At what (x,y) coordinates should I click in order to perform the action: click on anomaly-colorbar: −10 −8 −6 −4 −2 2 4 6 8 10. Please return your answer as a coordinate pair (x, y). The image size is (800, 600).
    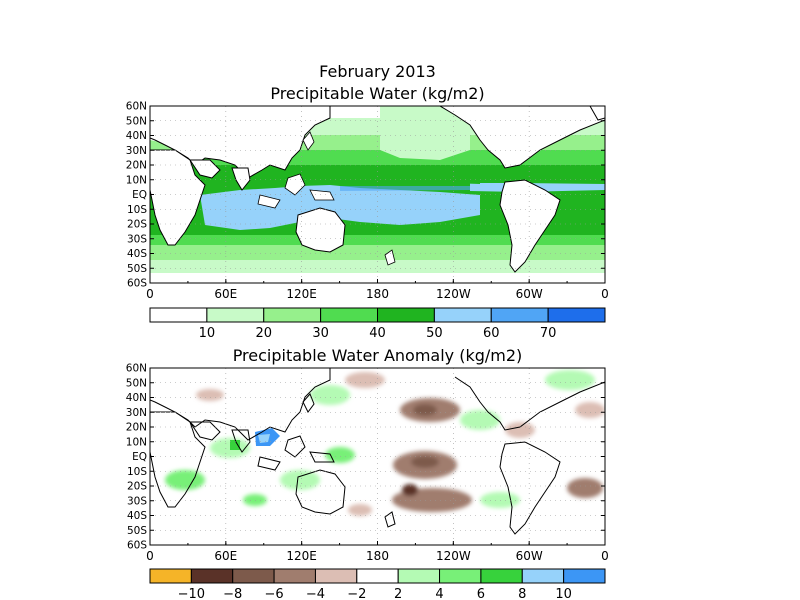
    Looking at the image, I should click on (377, 584).